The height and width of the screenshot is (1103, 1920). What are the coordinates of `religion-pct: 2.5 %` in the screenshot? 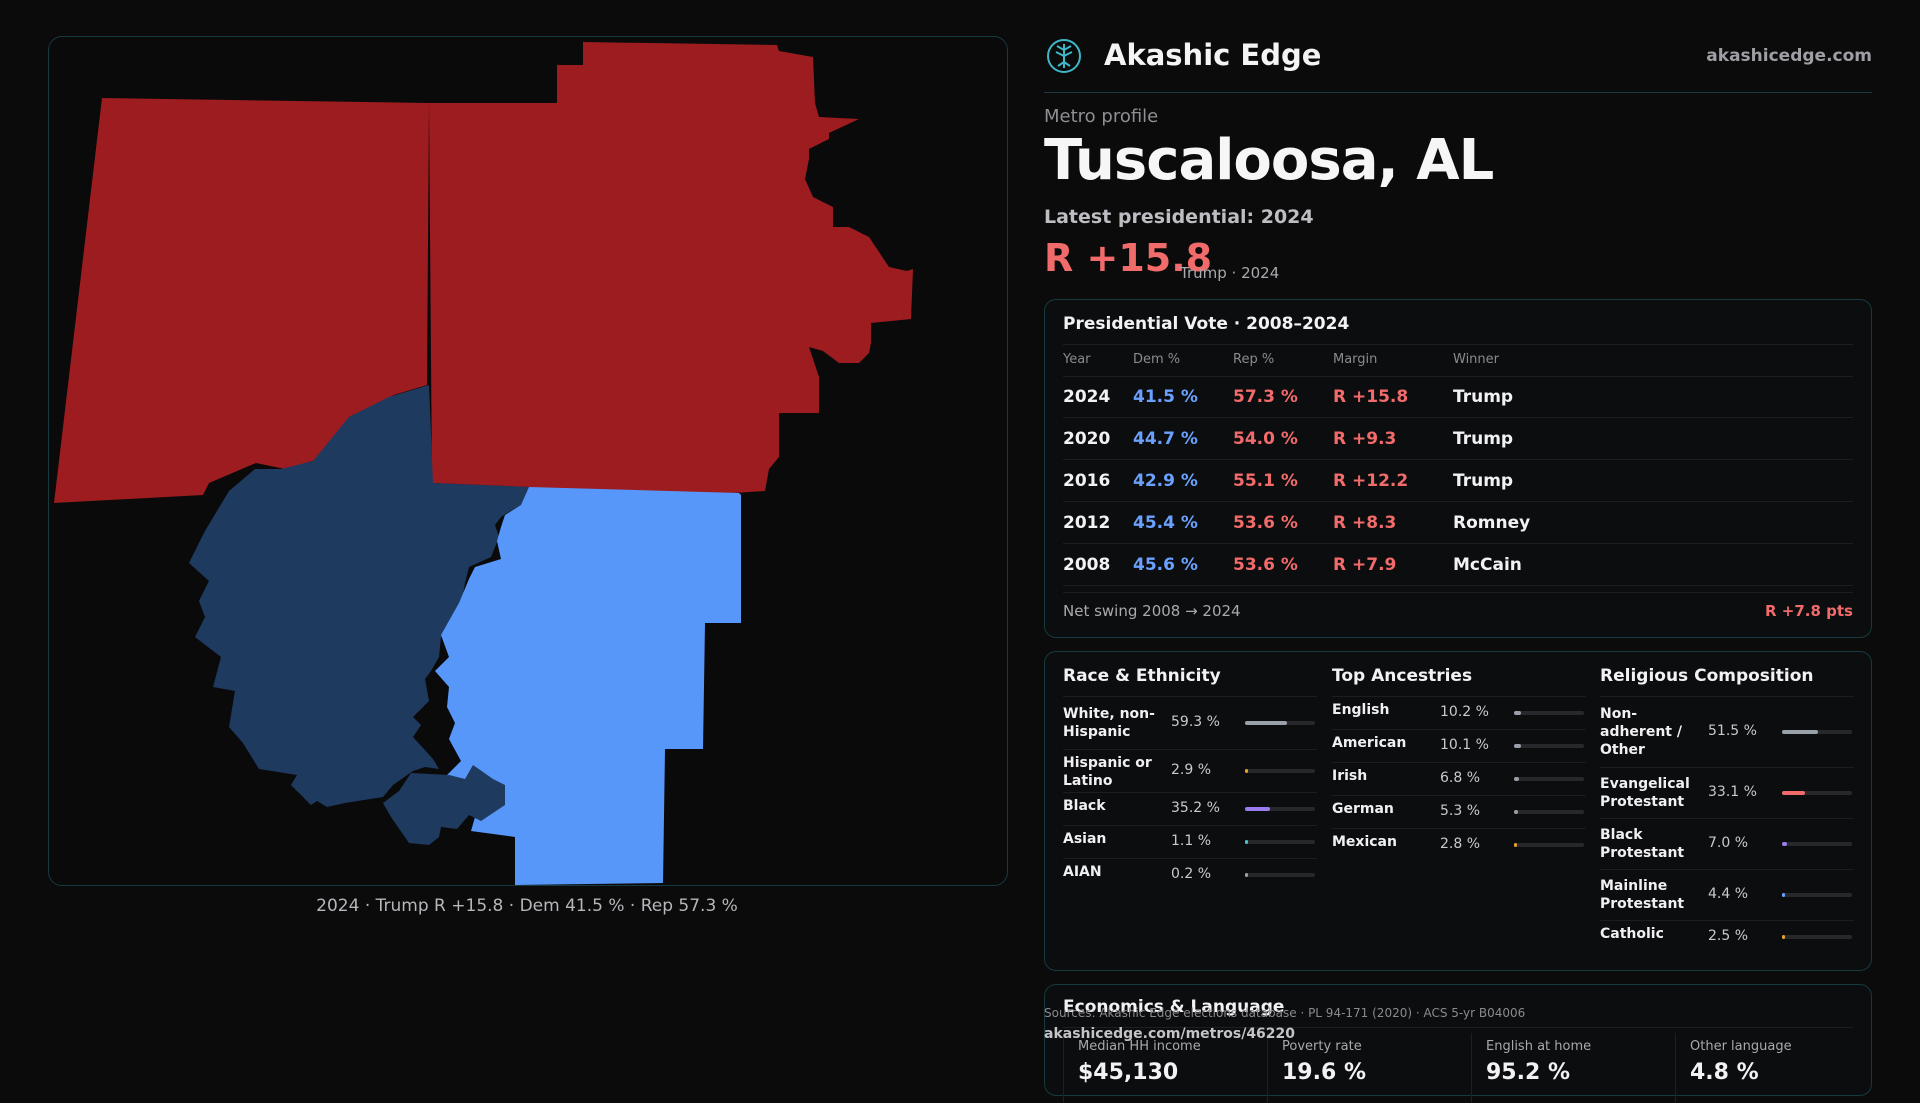 It's located at (1728, 936).